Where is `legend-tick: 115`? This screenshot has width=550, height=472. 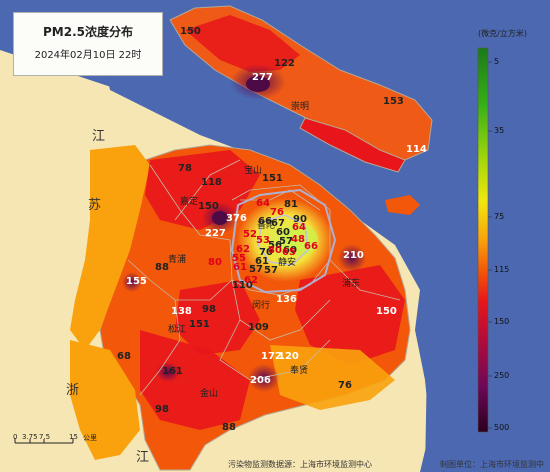
legend-tick: 115 is located at coordinates (502, 269).